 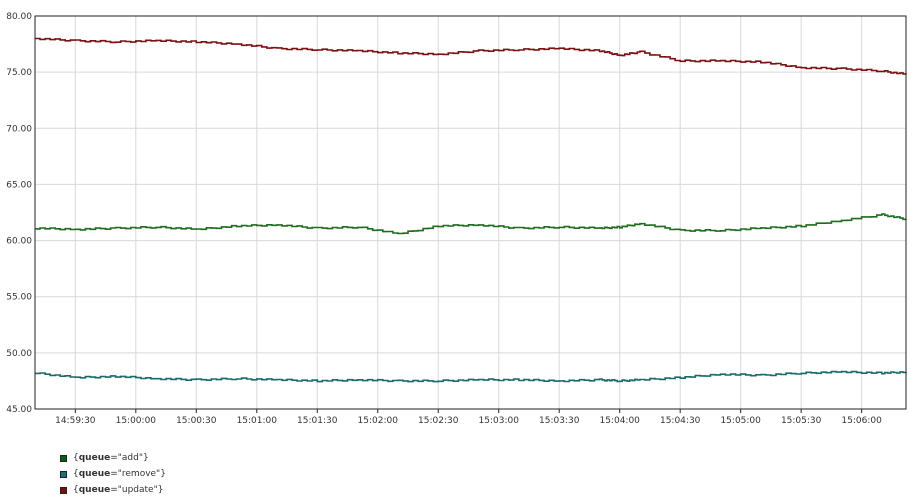 What do you see at coordinates (63, 490) in the screenshot?
I see `legend-swatch-update` at bounding box center [63, 490].